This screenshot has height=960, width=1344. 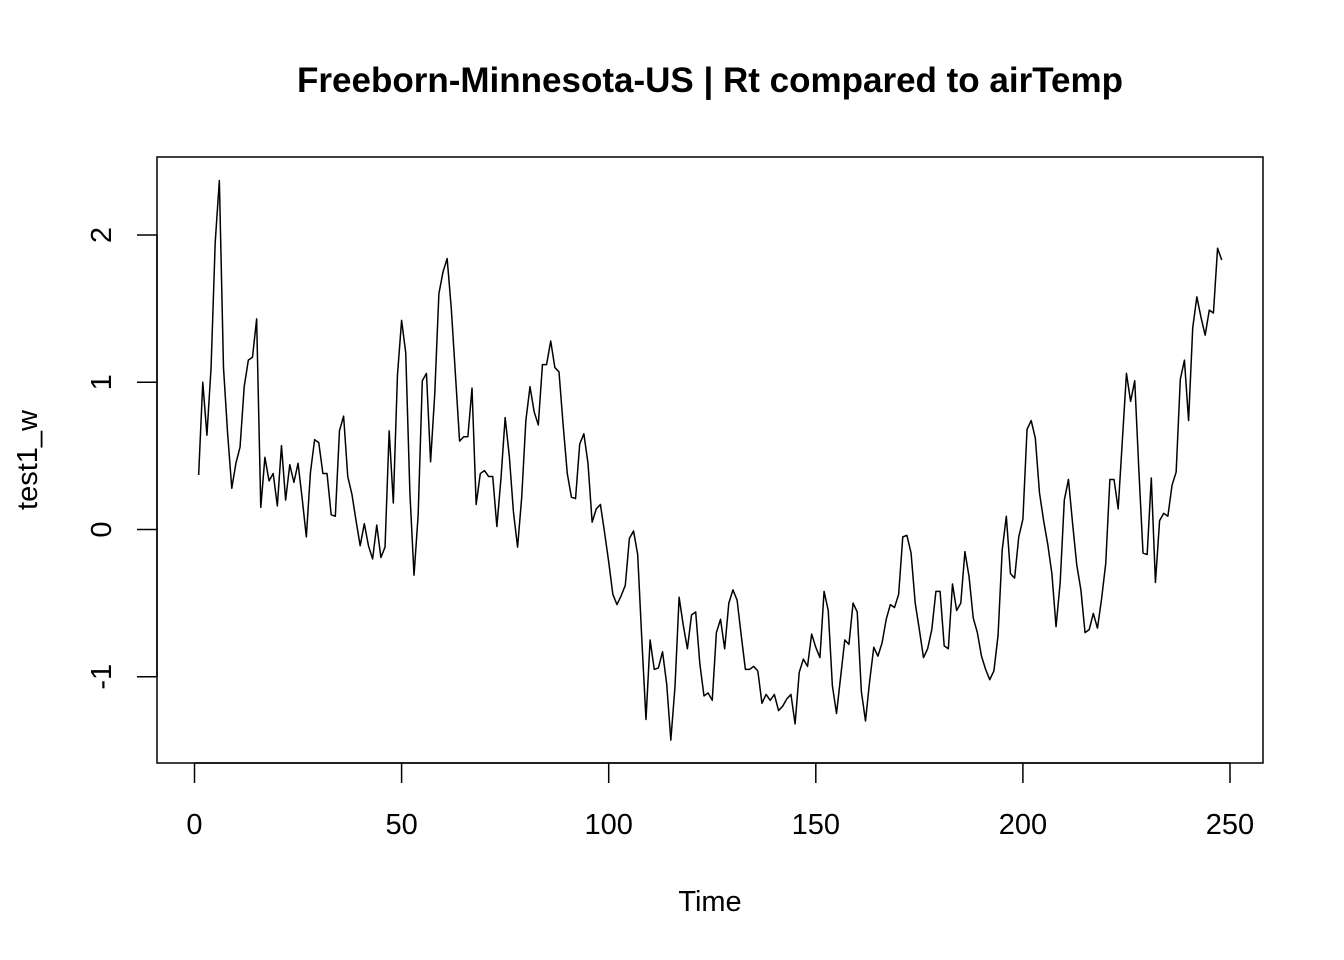 What do you see at coordinates (102, 677) in the screenshot?
I see `y-tick-label: -1` at bounding box center [102, 677].